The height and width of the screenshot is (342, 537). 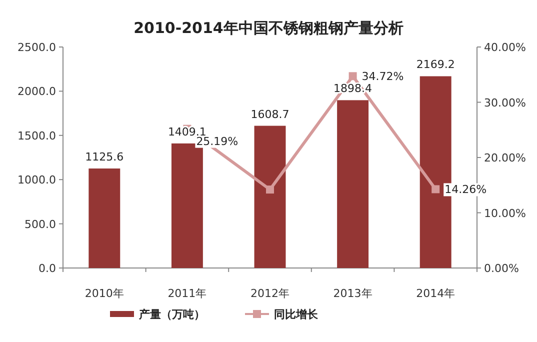 I want to click on data-label: 1608.7, so click(x=270, y=114).